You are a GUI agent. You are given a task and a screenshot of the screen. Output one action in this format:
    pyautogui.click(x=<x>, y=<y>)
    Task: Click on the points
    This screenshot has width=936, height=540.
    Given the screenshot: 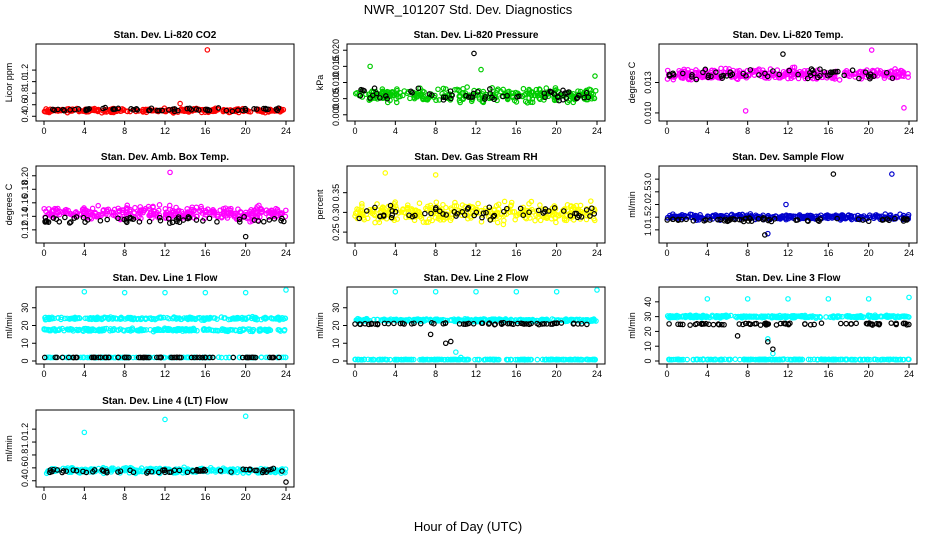 What is the action you would take?
    pyautogui.click(x=165, y=324)
    